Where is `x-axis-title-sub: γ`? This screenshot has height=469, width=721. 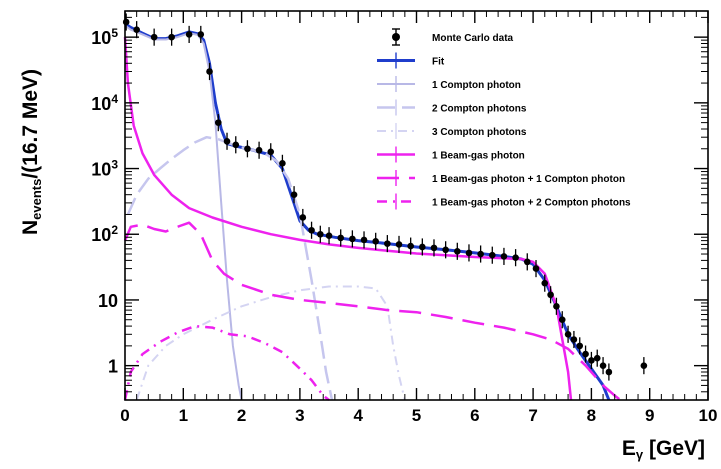 x-axis-title-sub: γ is located at coordinates (640, 454).